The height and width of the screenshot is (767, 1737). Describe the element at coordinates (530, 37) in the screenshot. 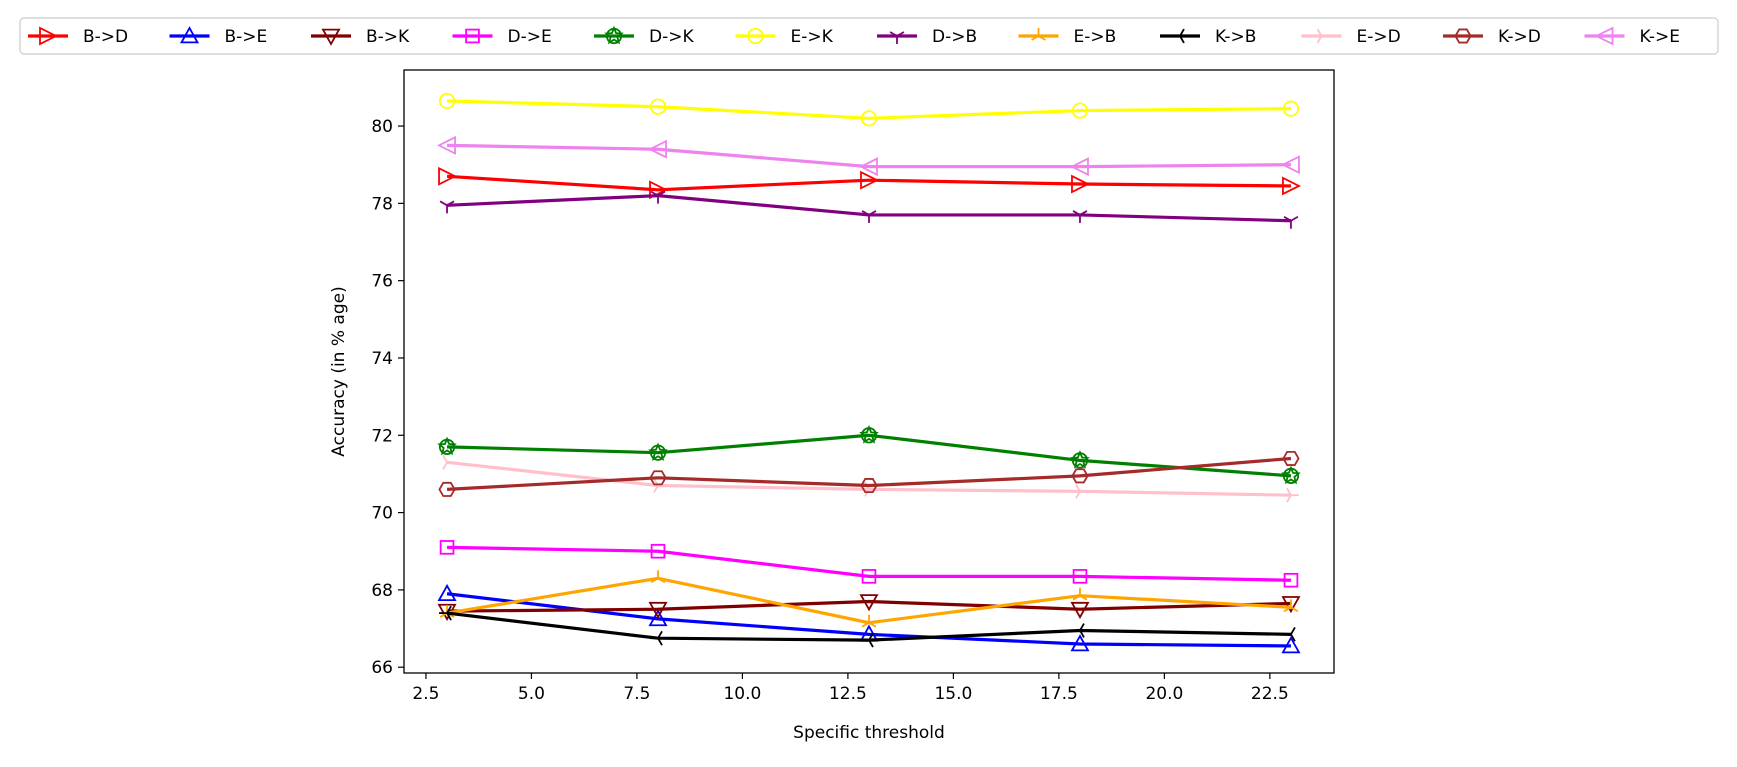

I see `legend-label: D->E` at that location.